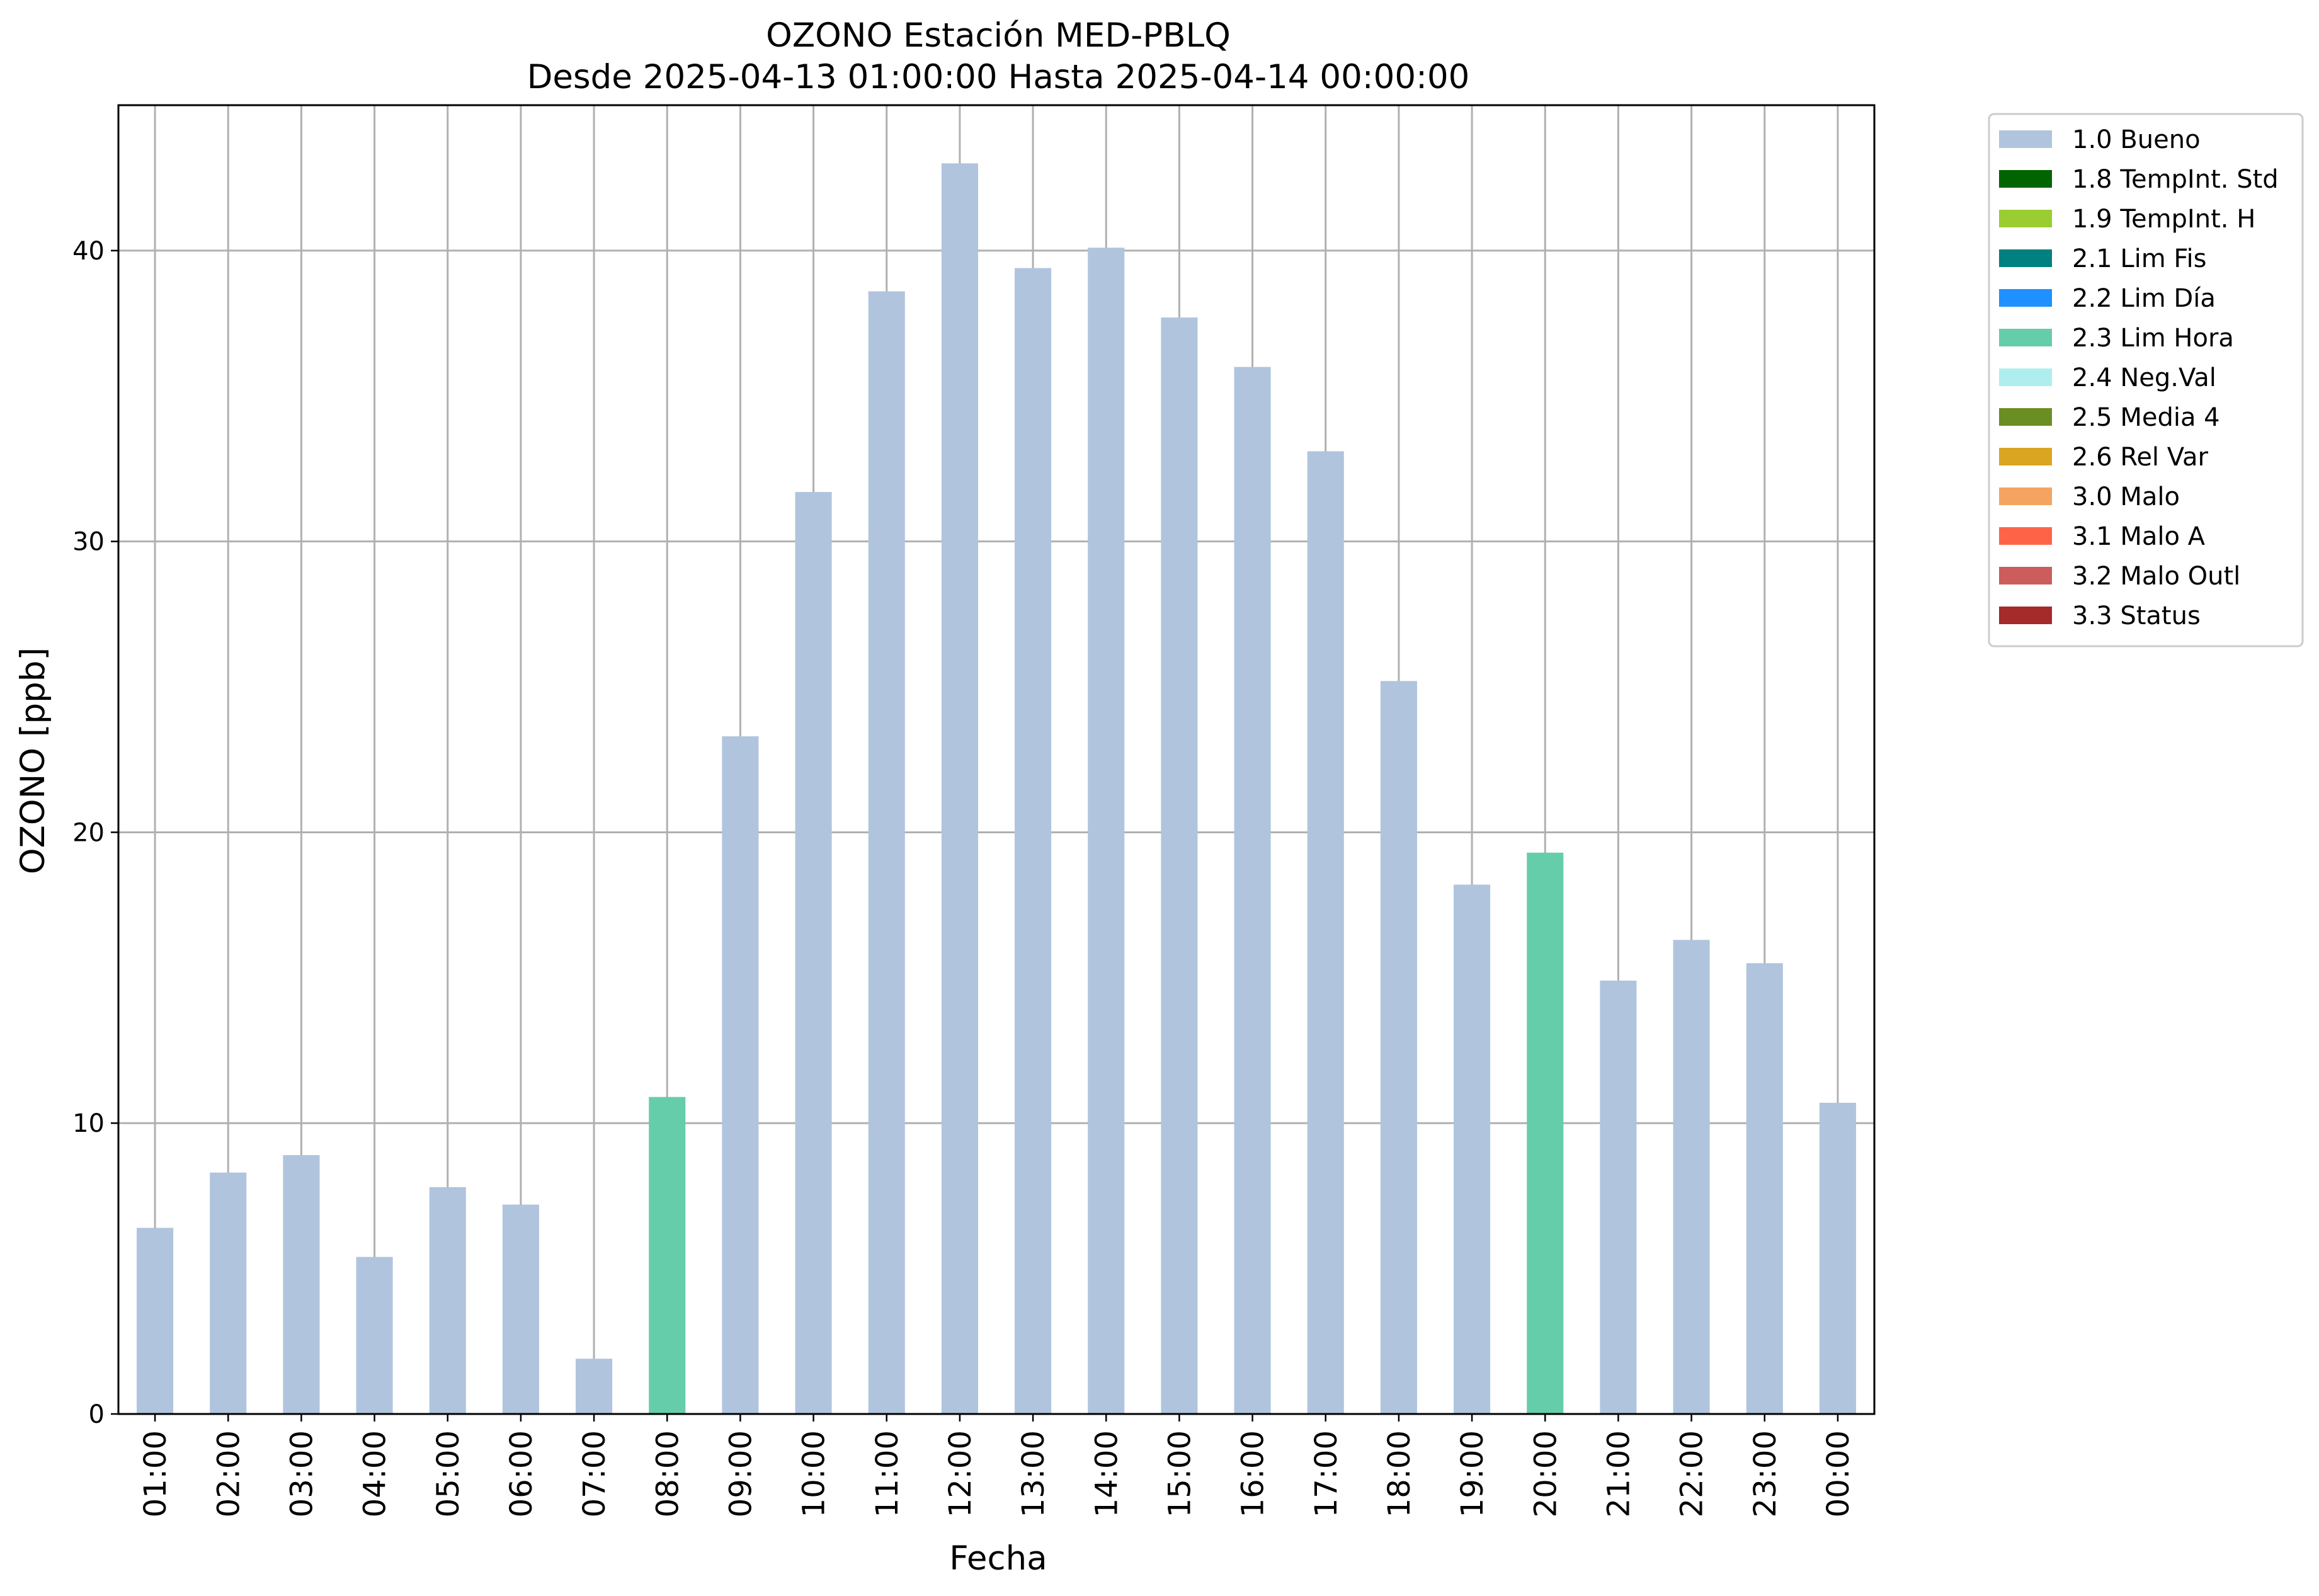 The height and width of the screenshot is (1596, 2319). Describe the element at coordinates (814, 1473) in the screenshot. I see `x-tick-label: 10:00` at that location.